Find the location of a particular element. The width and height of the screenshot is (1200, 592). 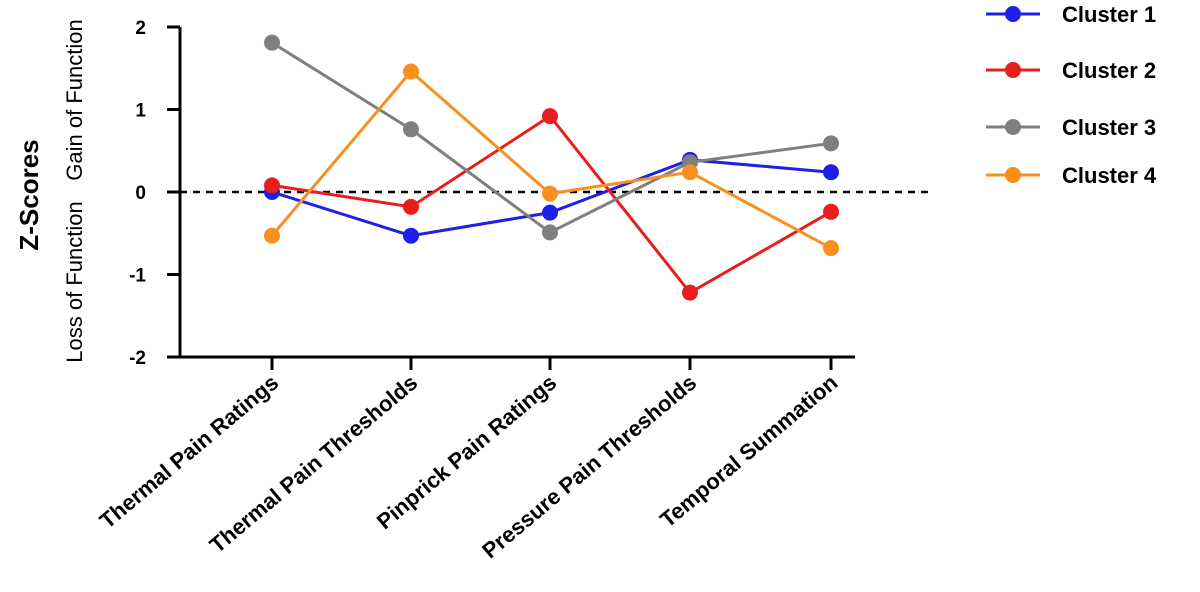

legend-item: Cluster 1 is located at coordinates (1071, 14).